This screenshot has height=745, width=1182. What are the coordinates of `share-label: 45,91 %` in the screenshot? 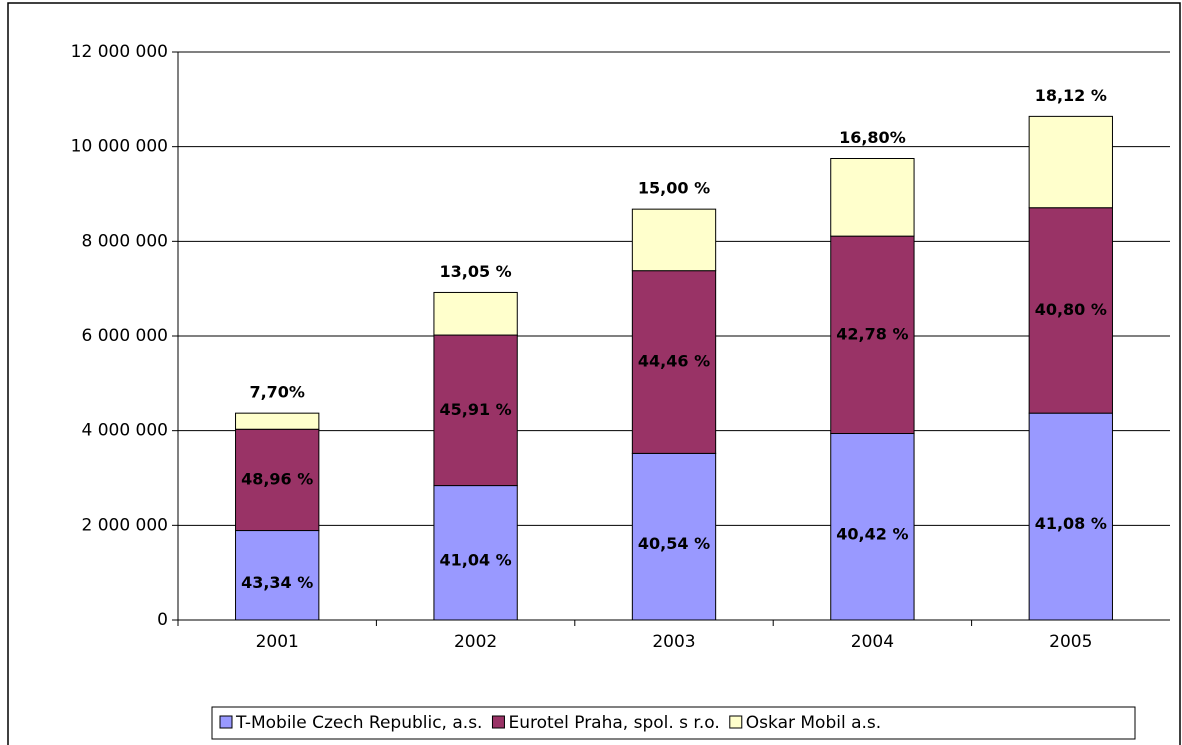 It's located at (475, 409).